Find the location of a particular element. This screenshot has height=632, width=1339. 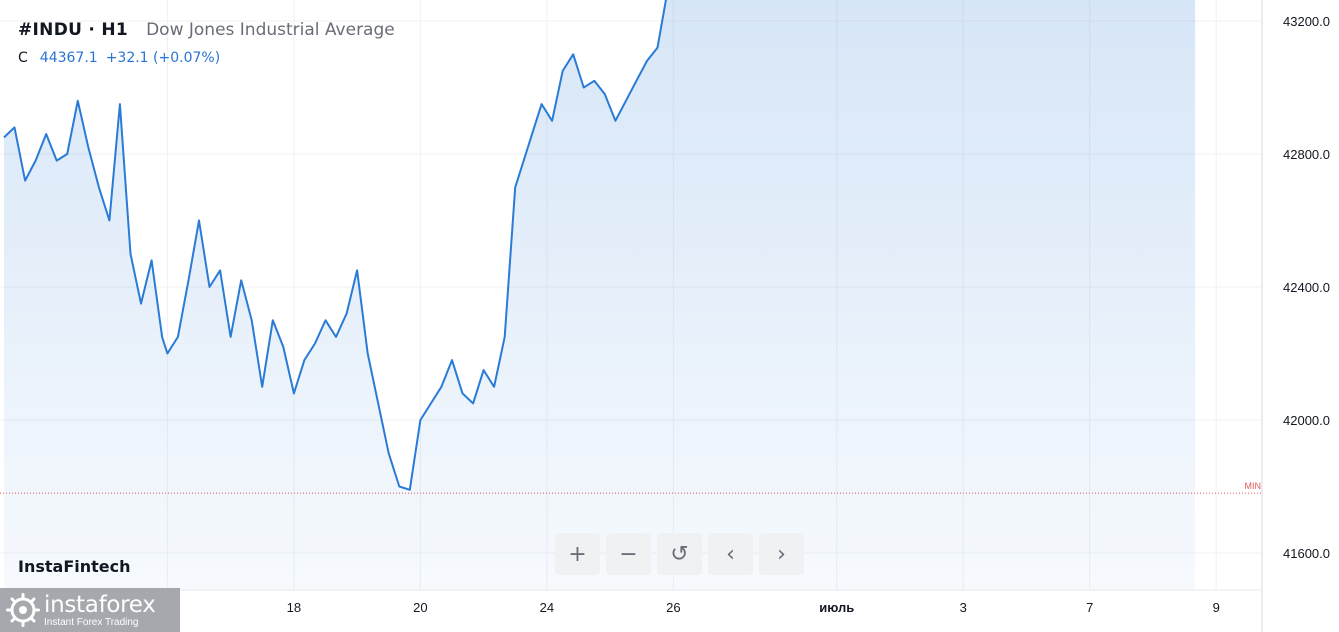

chevron-right-icon: › is located at coordinates (781, 554).